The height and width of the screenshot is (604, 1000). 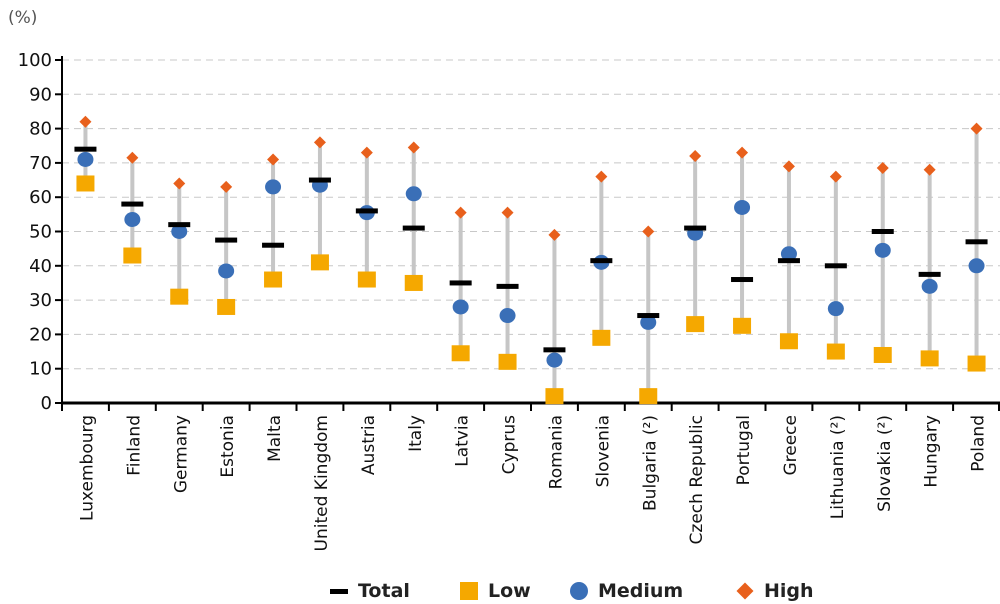 What do you see at coordinates (579, 591) in the screenshot?
I see `legend-swatch-medium` at bounding box center [579, 591].